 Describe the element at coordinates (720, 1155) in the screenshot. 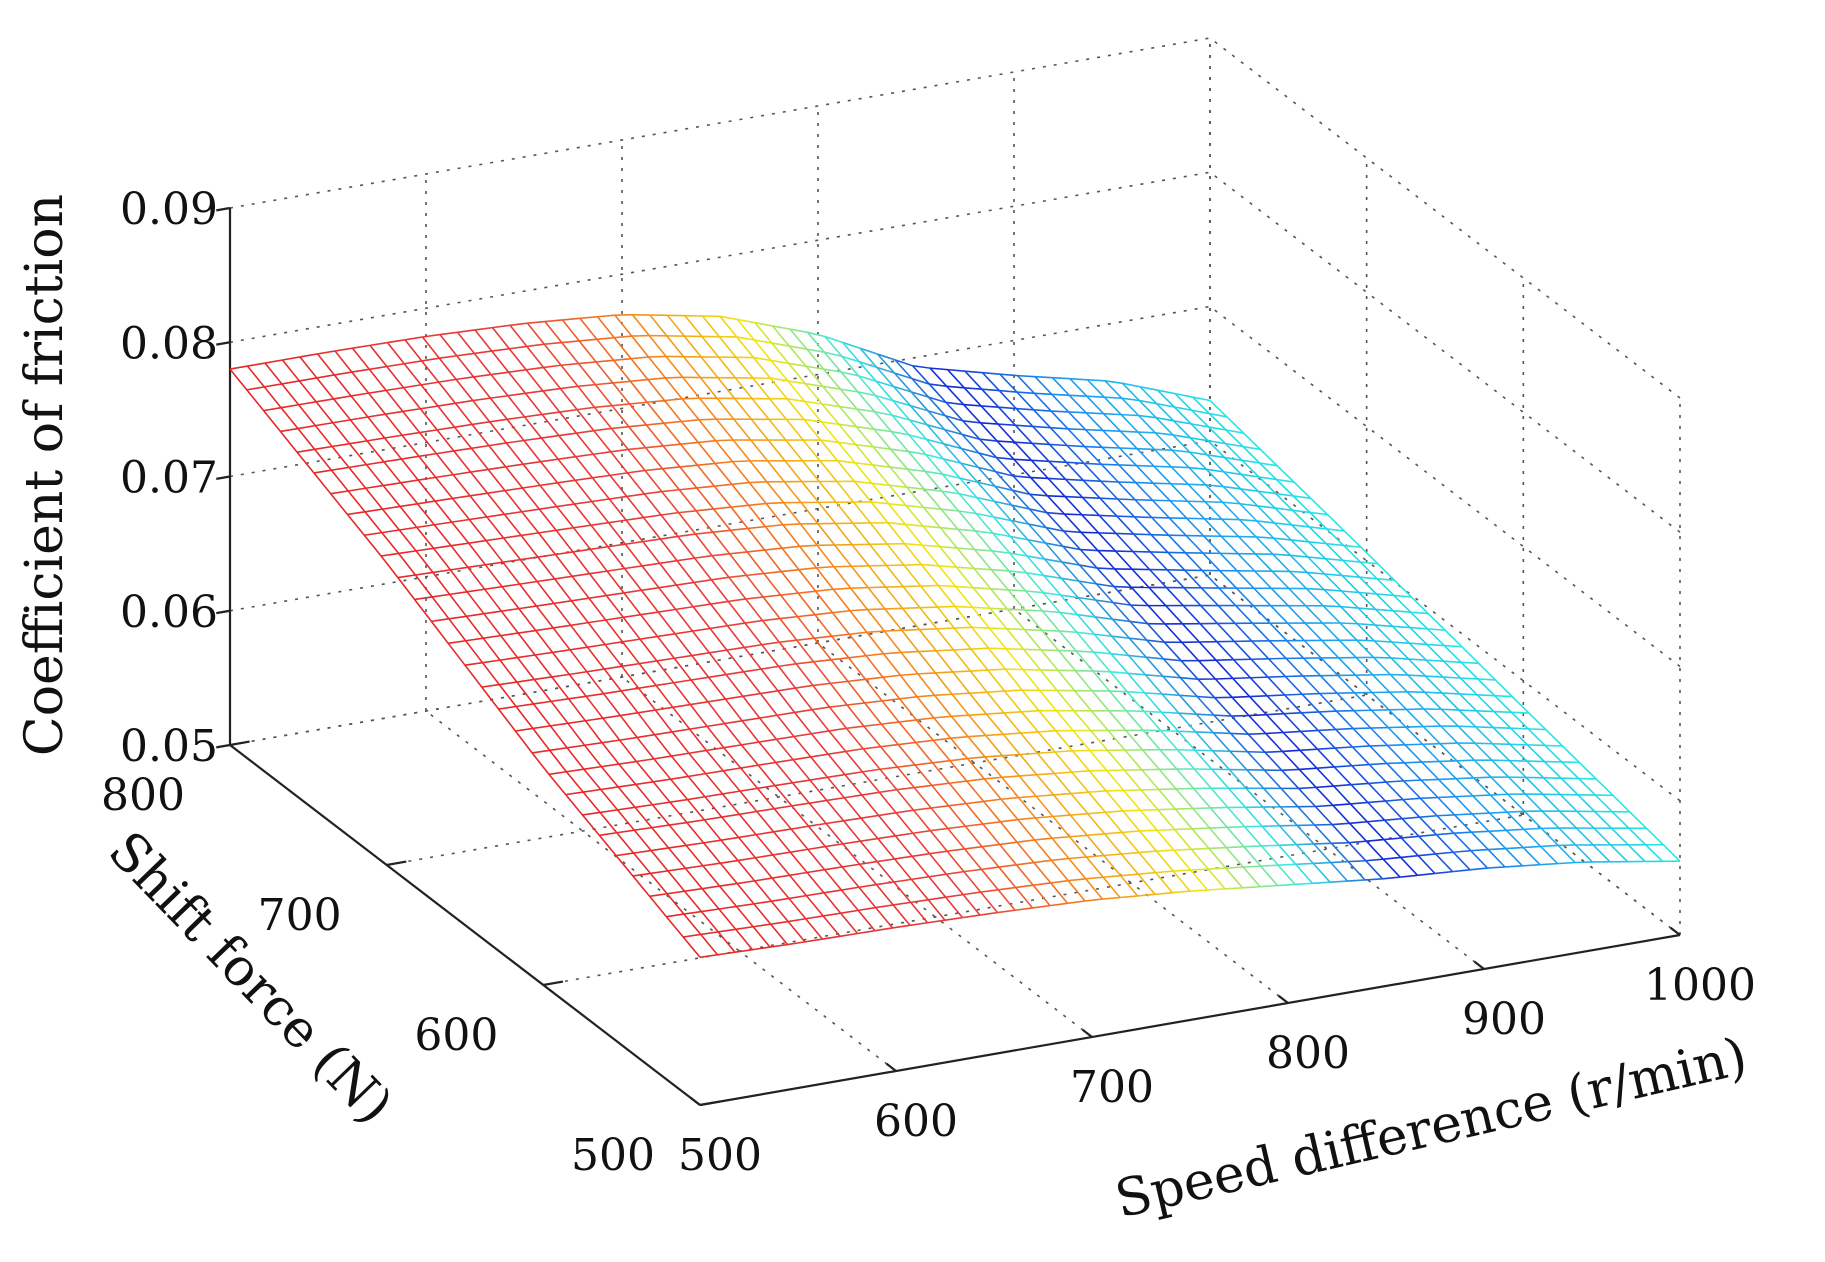

I see `x-tick-label: 500` at that location.